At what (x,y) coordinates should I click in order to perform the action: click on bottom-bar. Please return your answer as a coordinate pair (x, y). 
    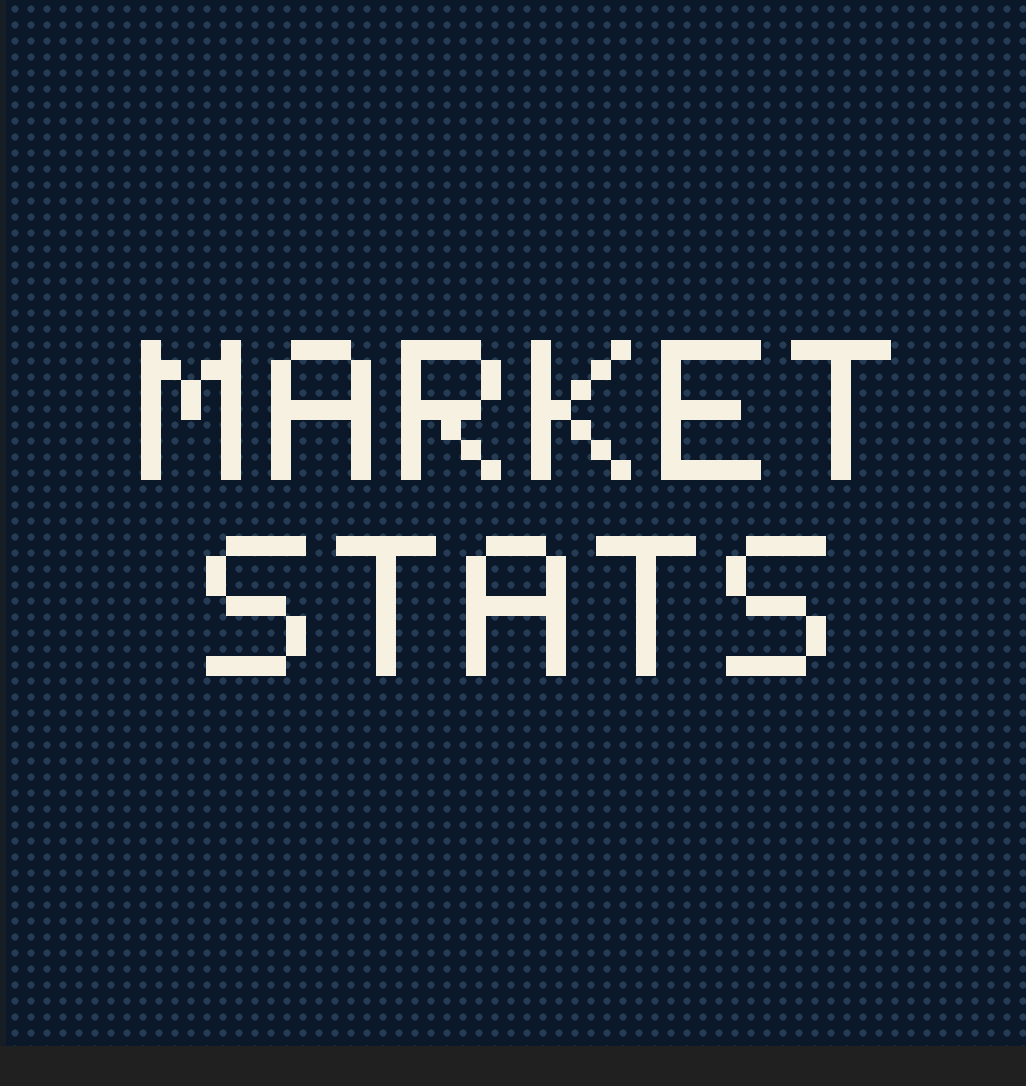
    Looking at the image, I should click on (513, 1066).